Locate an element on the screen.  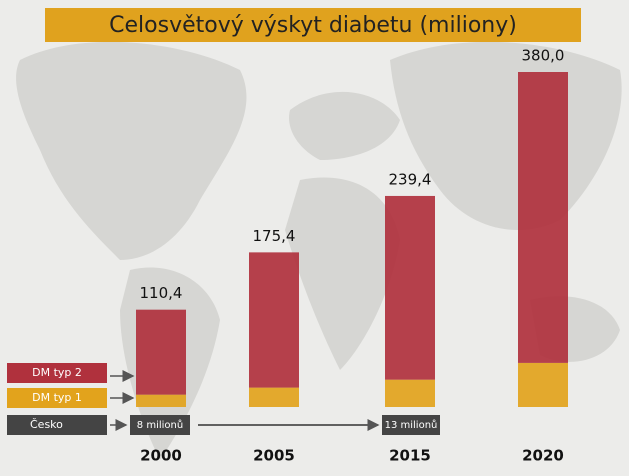
x-tick-label: 2020 is located at coordinates (543, 456).